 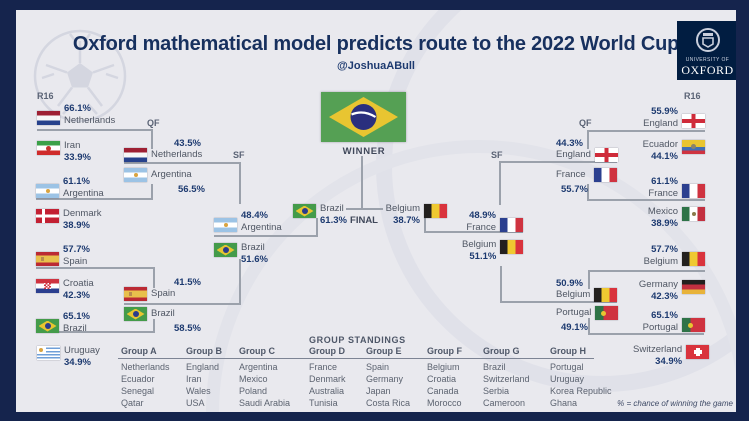 I want to click on team-pct: 58.5%, so click(x=187, y=328).